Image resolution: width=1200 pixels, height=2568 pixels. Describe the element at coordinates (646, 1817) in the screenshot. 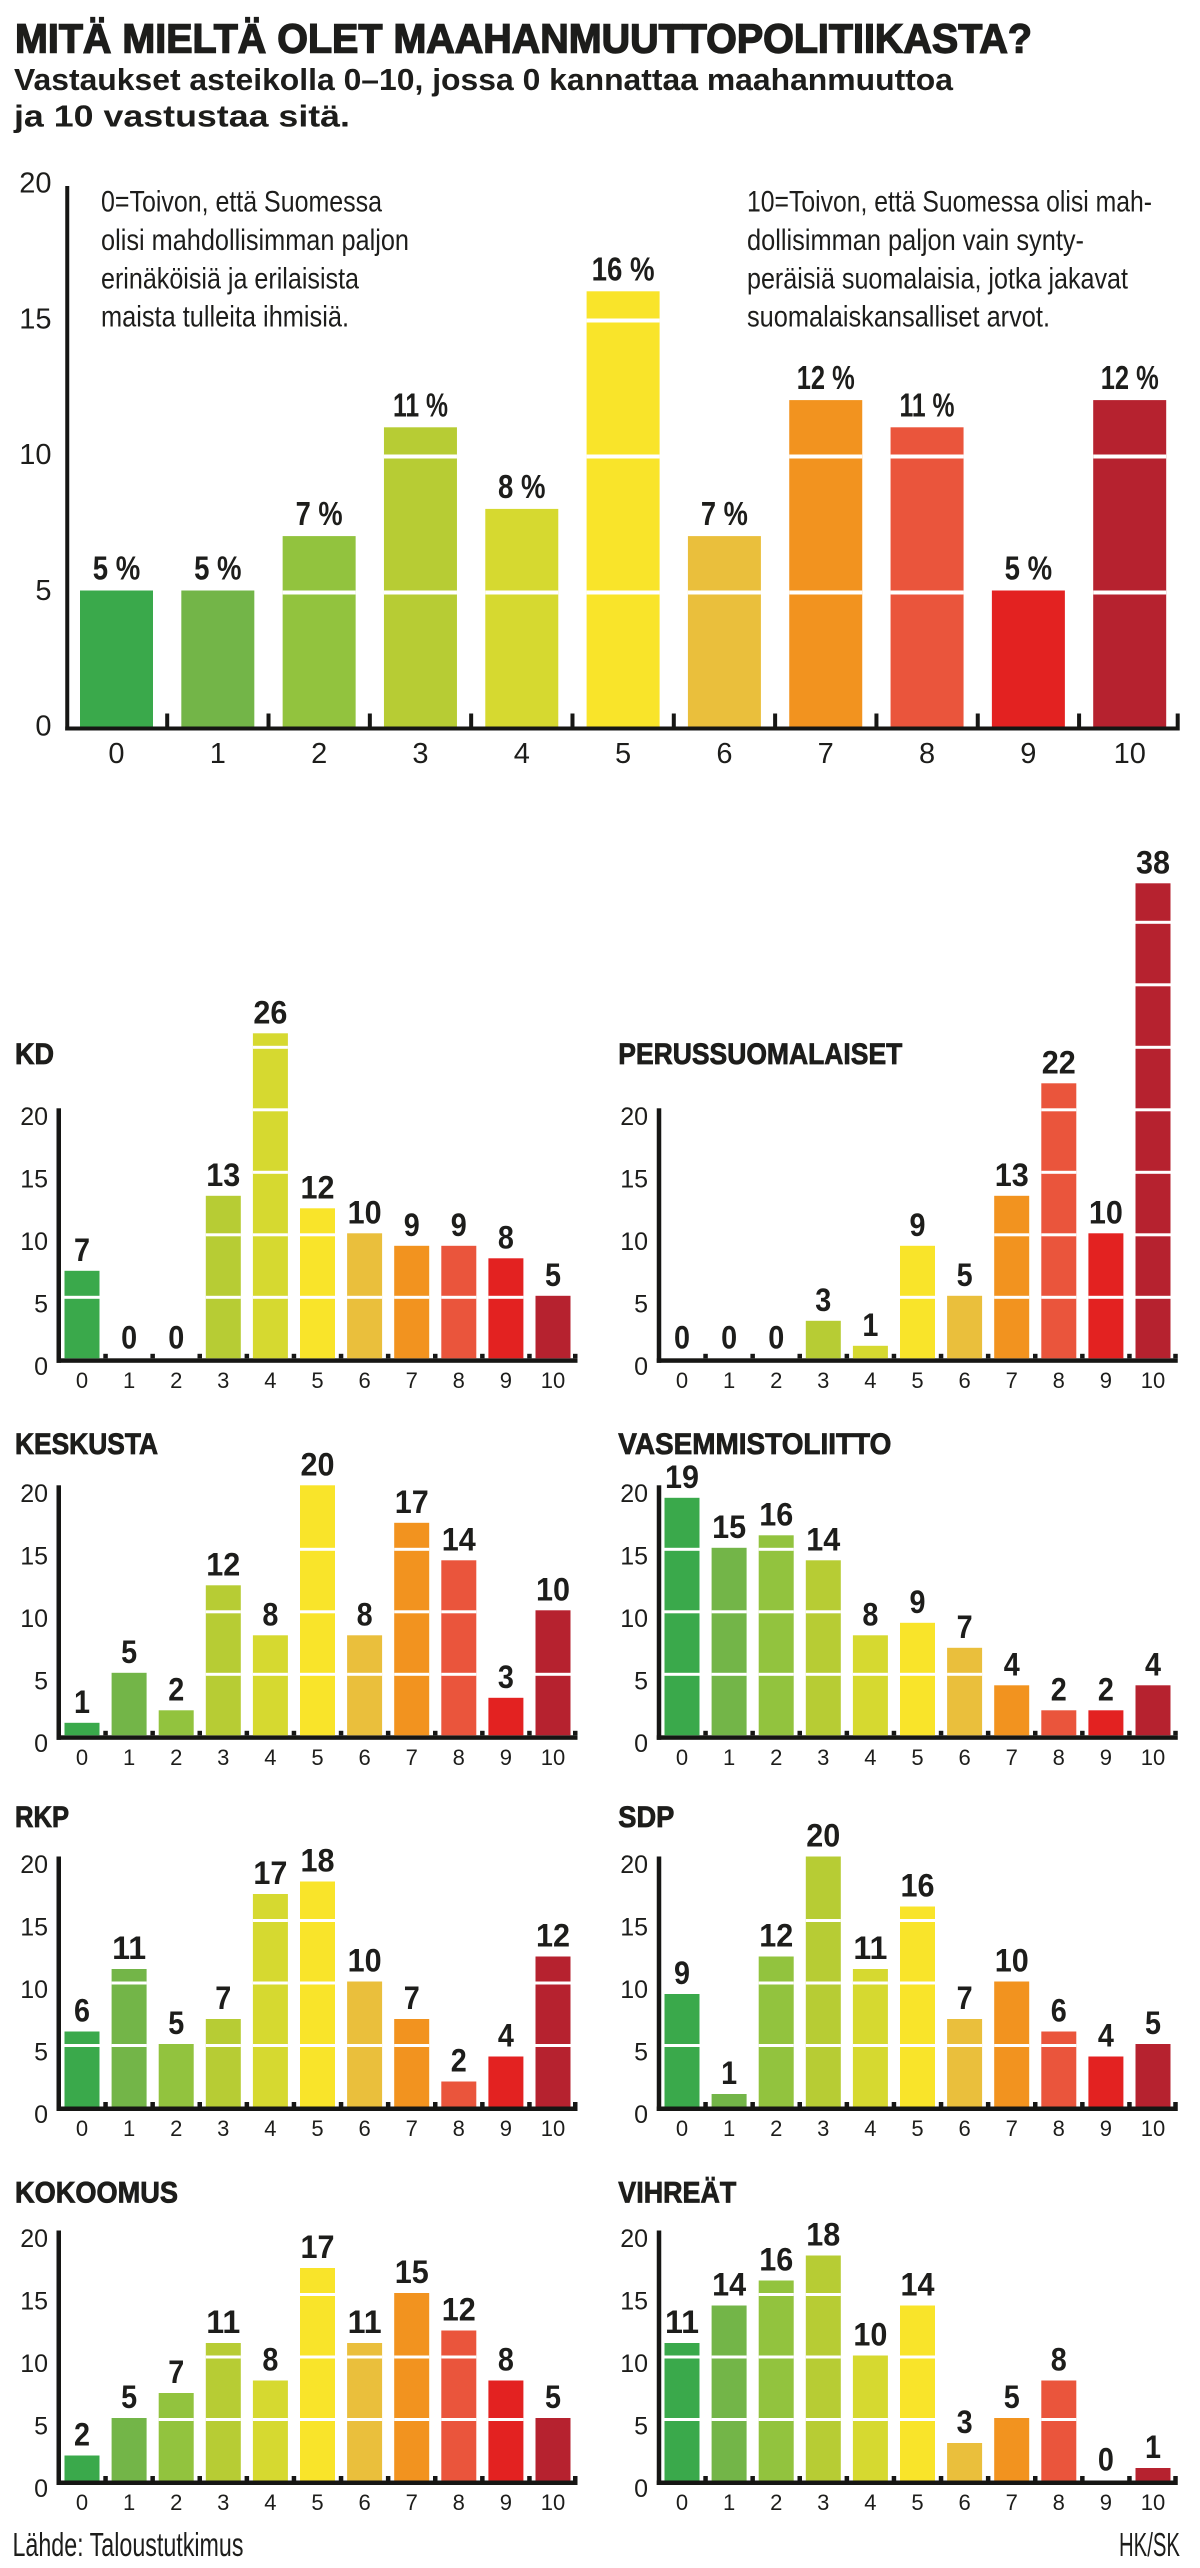

I see `svg-text: SDP` at that location.